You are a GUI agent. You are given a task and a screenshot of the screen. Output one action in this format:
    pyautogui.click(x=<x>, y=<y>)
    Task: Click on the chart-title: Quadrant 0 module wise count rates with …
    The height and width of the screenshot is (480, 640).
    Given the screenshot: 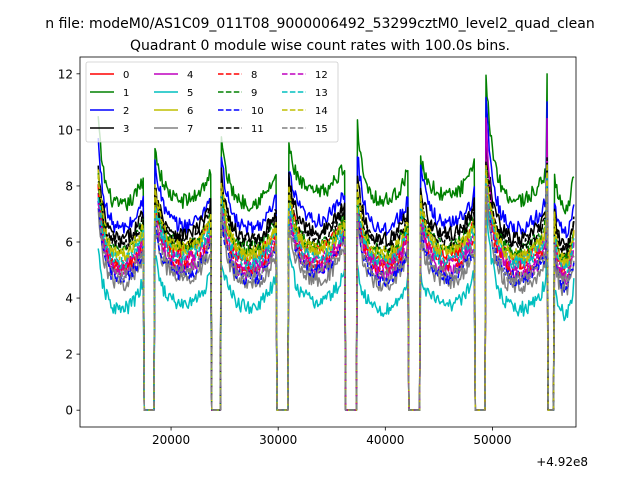 What is the action you would take?
    pyautogui.click(x=320, y=46)
    